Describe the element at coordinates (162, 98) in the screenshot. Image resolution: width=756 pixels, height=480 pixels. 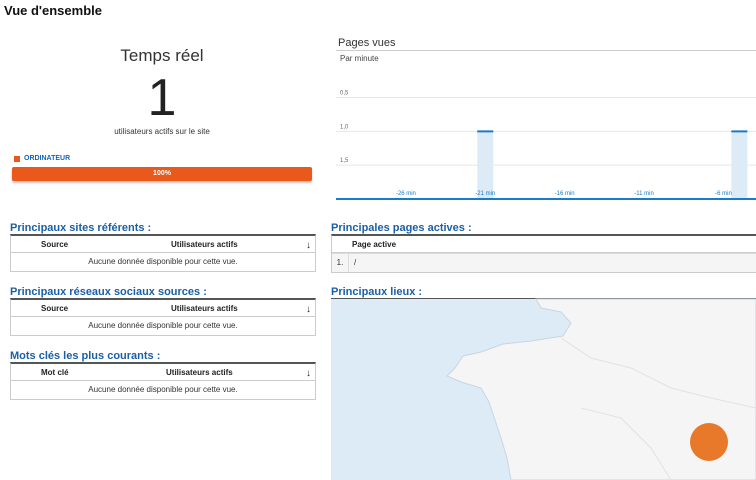
I see `active-users-count: 1` at that location.